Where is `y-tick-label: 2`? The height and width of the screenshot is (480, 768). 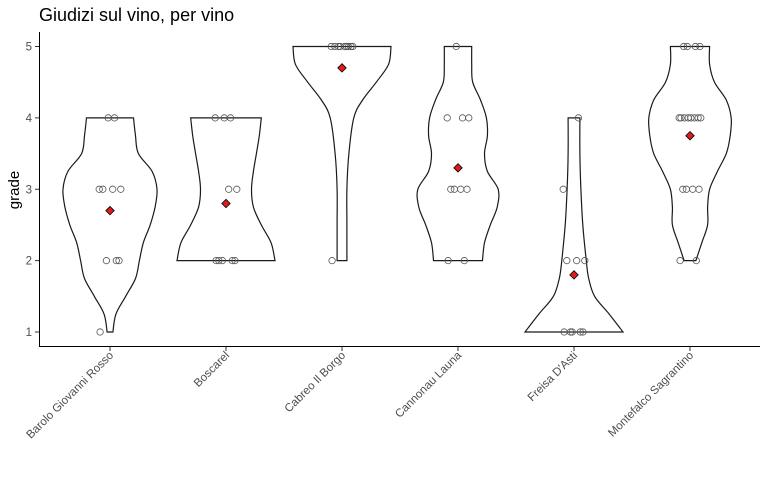
y-tick-label: 2 is located at coordinates (29, 262).